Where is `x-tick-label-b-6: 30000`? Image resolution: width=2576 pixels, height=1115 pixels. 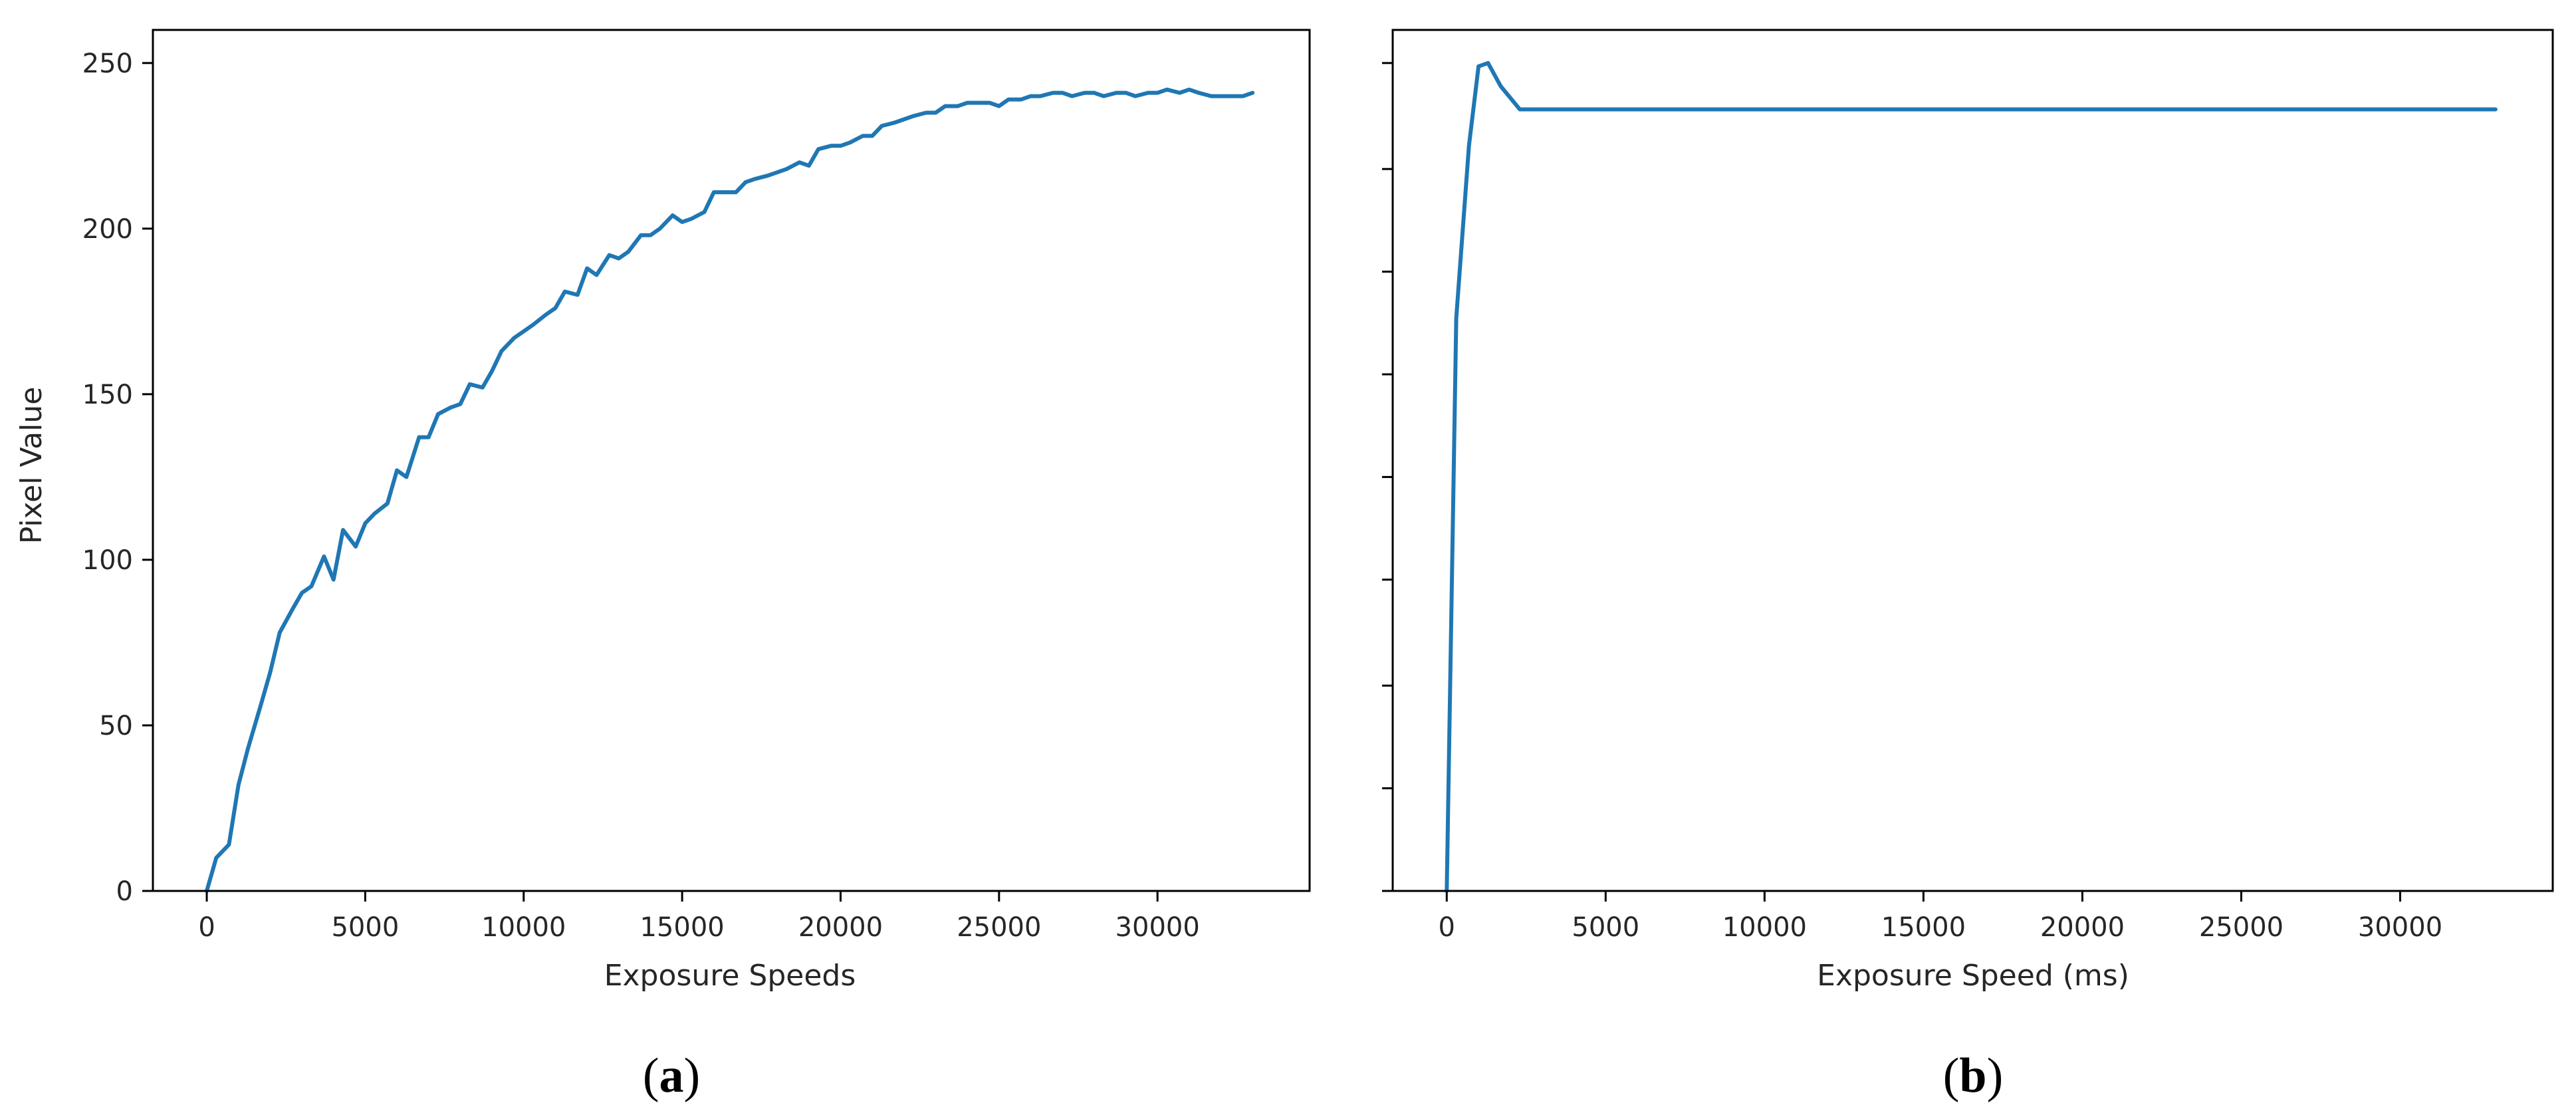
x-tick-label-b-6: 30000 is located at coordinates (2400, 927).